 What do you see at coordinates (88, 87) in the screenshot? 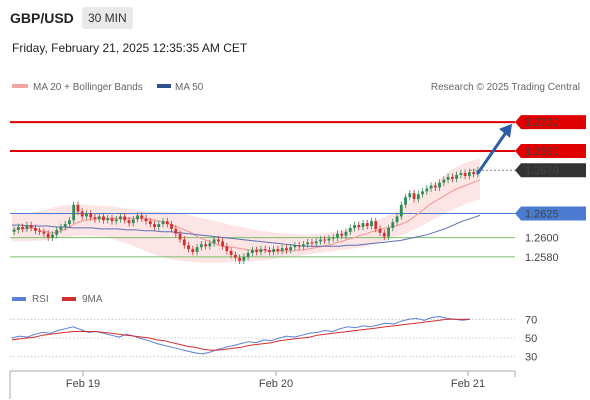
I see `ma20-legend-label: MA 20 + Bollinger Bands` at bounding box center [88, 87].